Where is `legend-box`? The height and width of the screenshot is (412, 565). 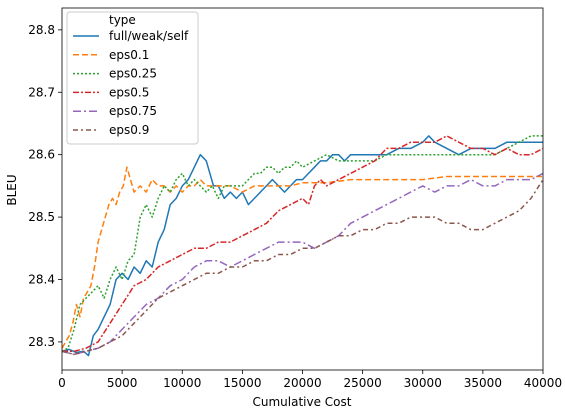
legend-box is located at coordinates (132, 78).